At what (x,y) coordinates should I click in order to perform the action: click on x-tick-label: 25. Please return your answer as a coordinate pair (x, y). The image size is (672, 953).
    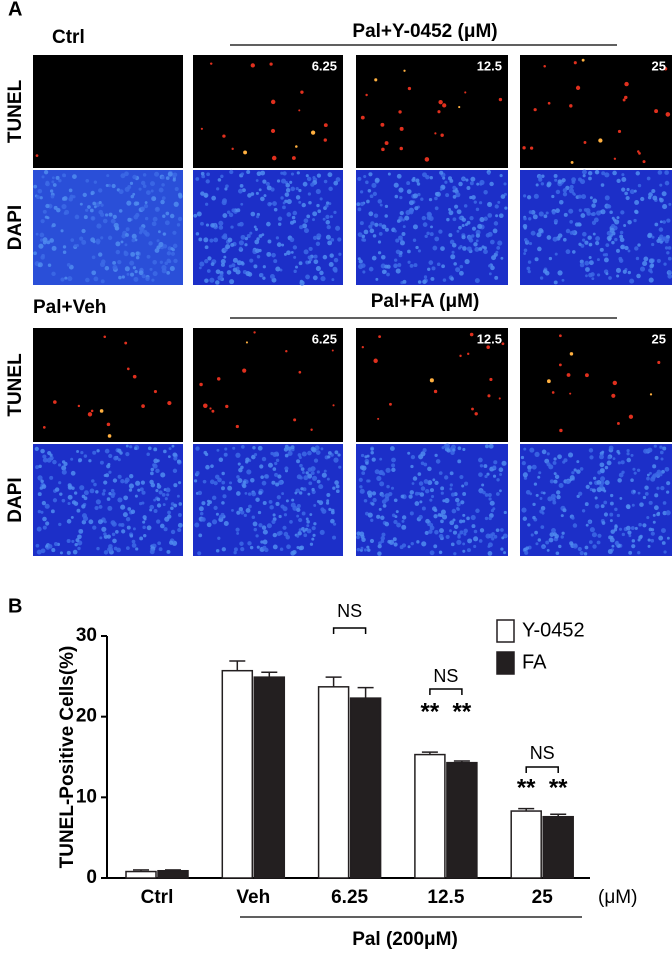
    Looking at the image, I should click on (543, 897).